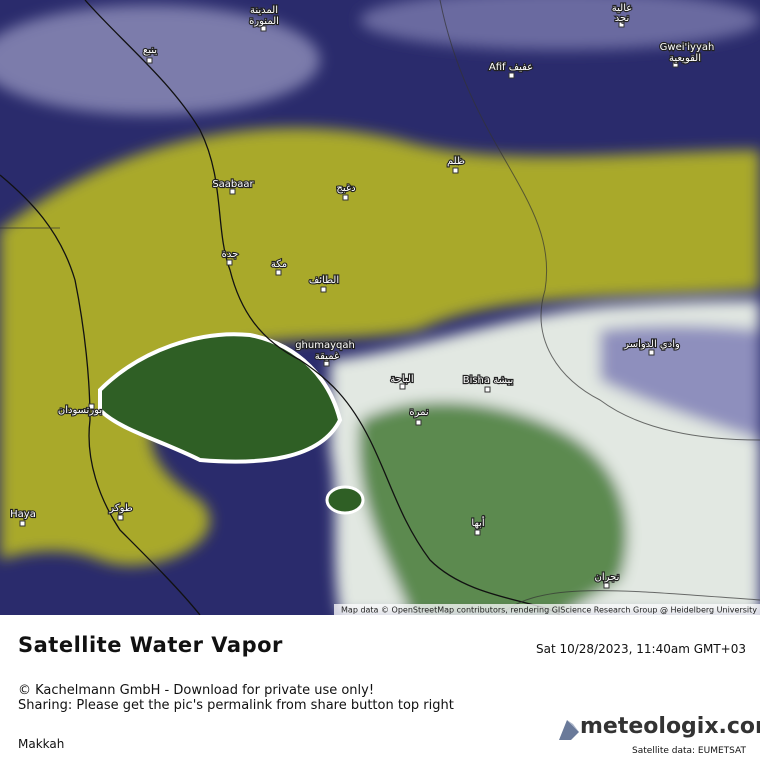 This screenshot has width=760, height=760. Describe the element at coordinates (418, 412) in the screenshot. I see `place-label: نمرة` at that location.